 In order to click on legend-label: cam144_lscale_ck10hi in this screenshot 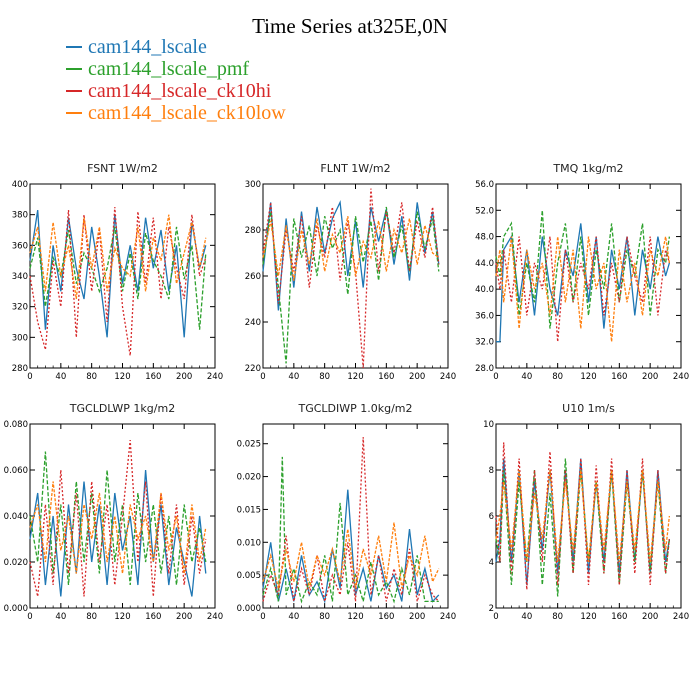, I will do `click(180, 91)`.